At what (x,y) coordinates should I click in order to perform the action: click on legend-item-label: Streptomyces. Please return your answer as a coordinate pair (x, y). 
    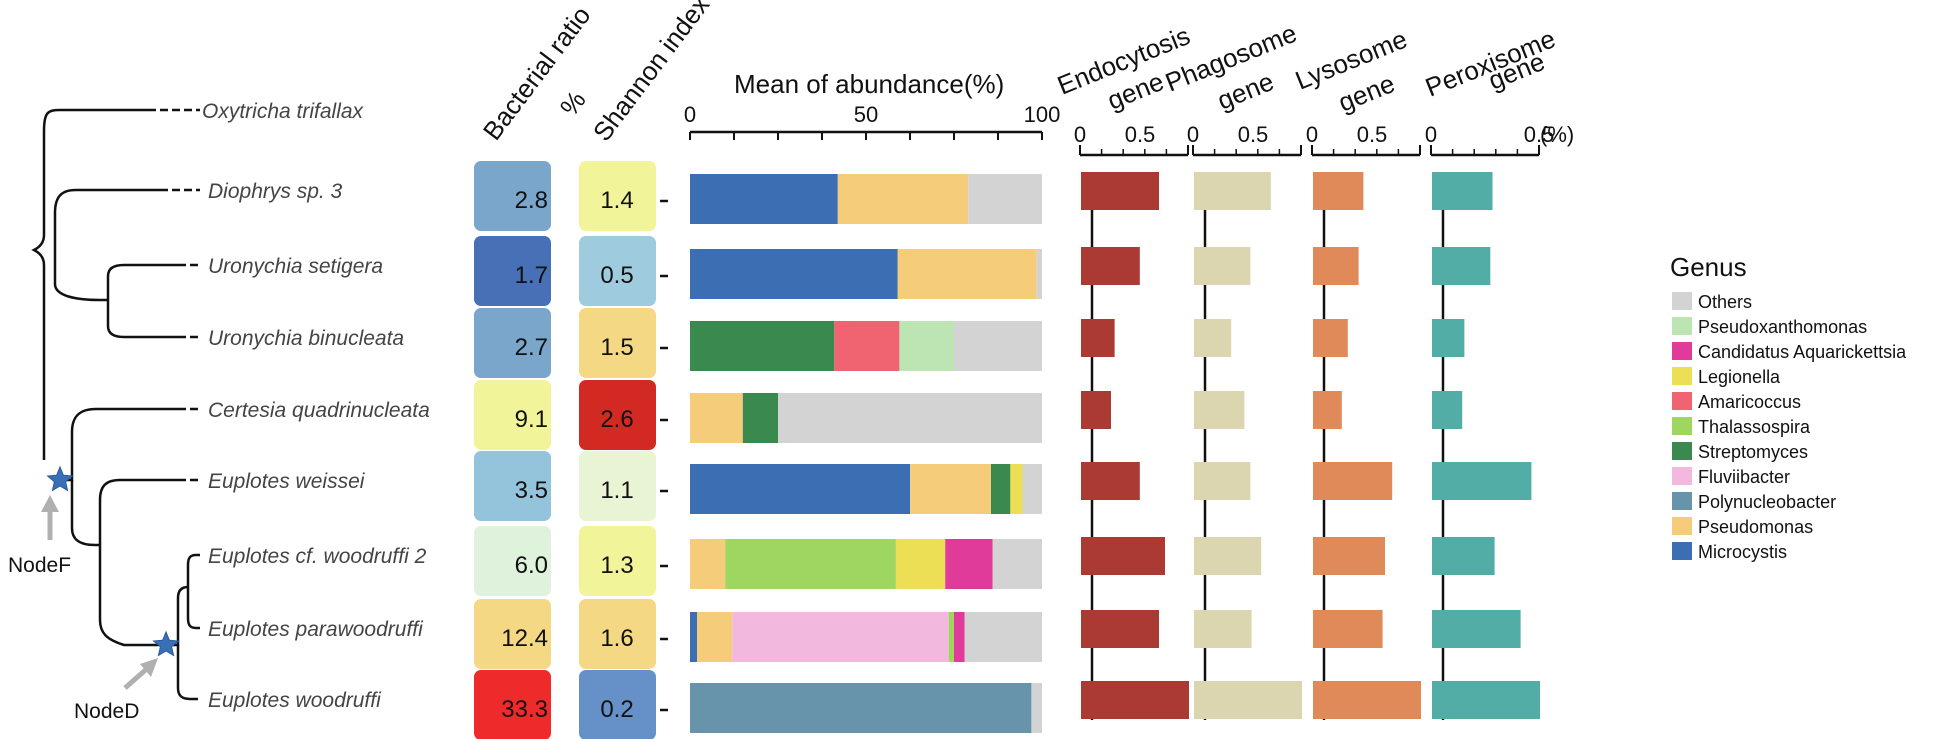
    Looking at the image, I should click on (1753, 452).